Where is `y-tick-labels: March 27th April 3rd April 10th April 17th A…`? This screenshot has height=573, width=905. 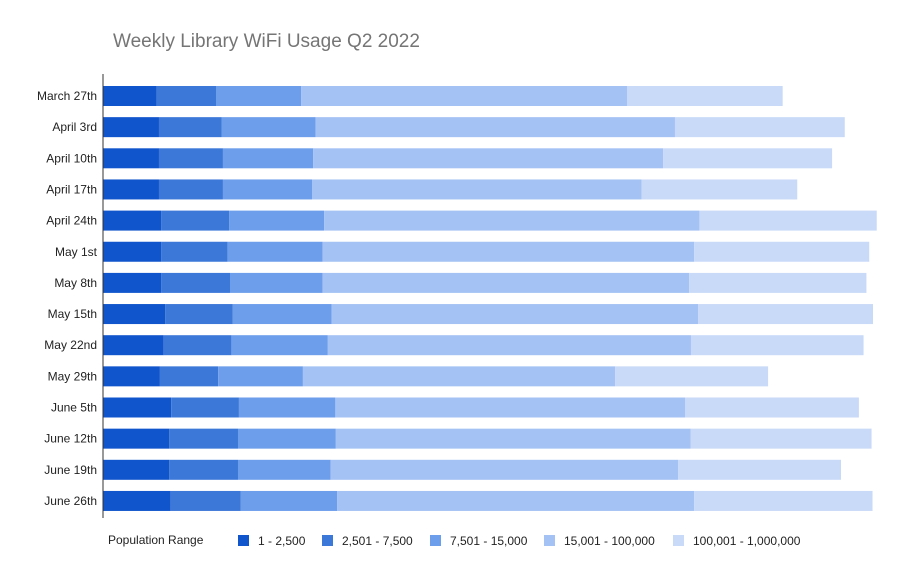 y-tick-labels: March 27th April 3rd April 10th April 17th A… is located at coordinates (67, 298).